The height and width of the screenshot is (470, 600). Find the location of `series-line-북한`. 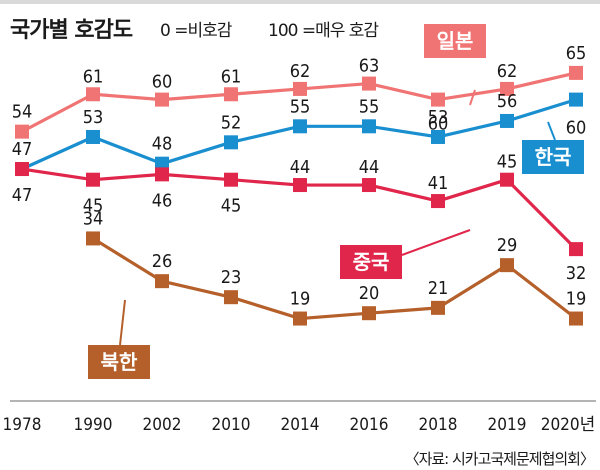

series-line-북한 is located at coordinates (334, 279).